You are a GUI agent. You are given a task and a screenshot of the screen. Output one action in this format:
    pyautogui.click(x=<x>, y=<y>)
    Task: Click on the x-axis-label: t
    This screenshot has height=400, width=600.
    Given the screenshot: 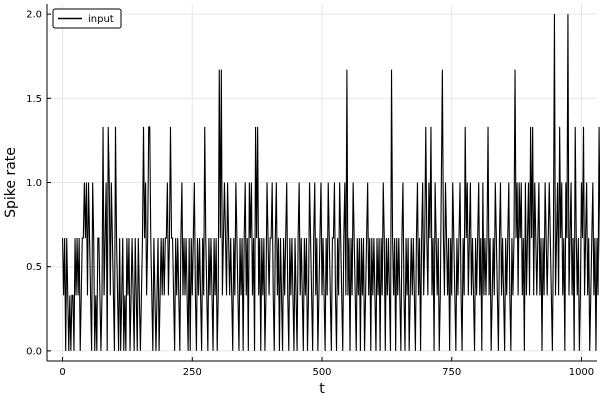 What is the action you would take?
    pyautogui.click(x=322, y=389)
    